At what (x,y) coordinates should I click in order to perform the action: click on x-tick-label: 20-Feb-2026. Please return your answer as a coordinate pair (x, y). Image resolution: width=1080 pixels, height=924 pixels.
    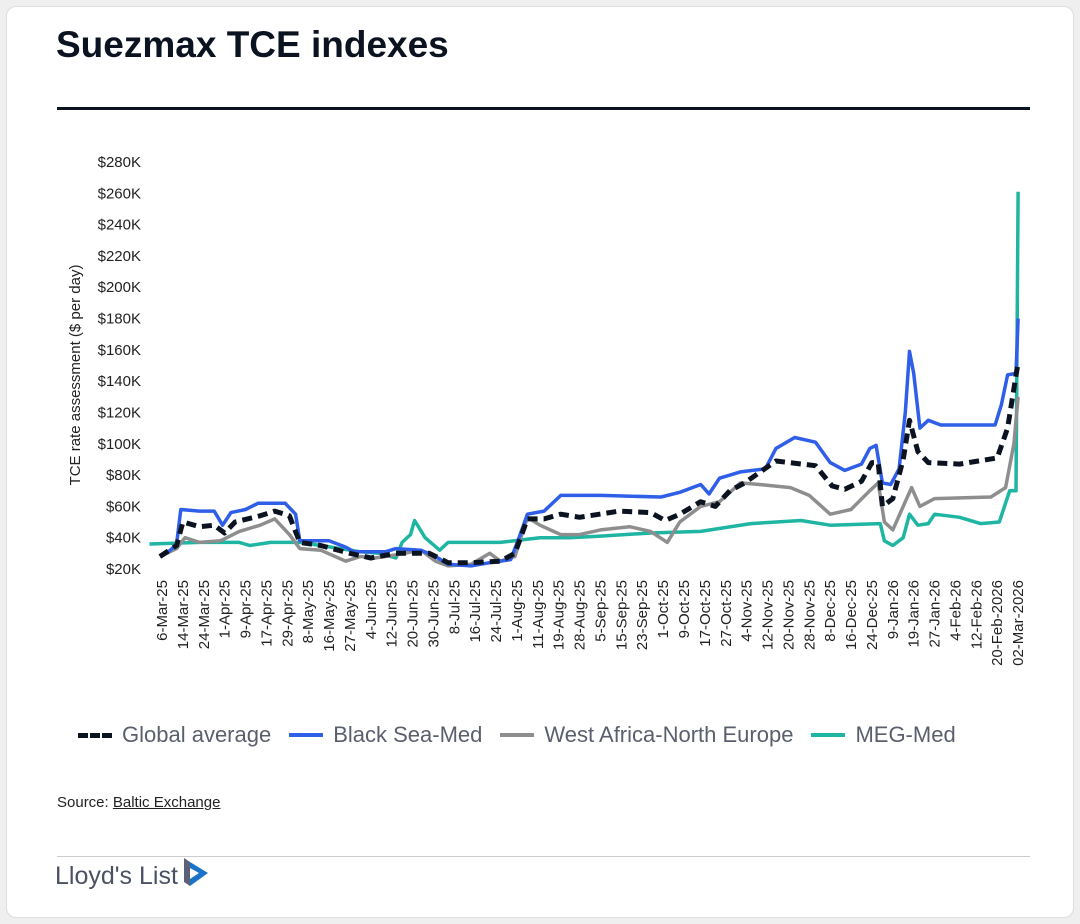
    Looking at the image, I should click on (997, 623).